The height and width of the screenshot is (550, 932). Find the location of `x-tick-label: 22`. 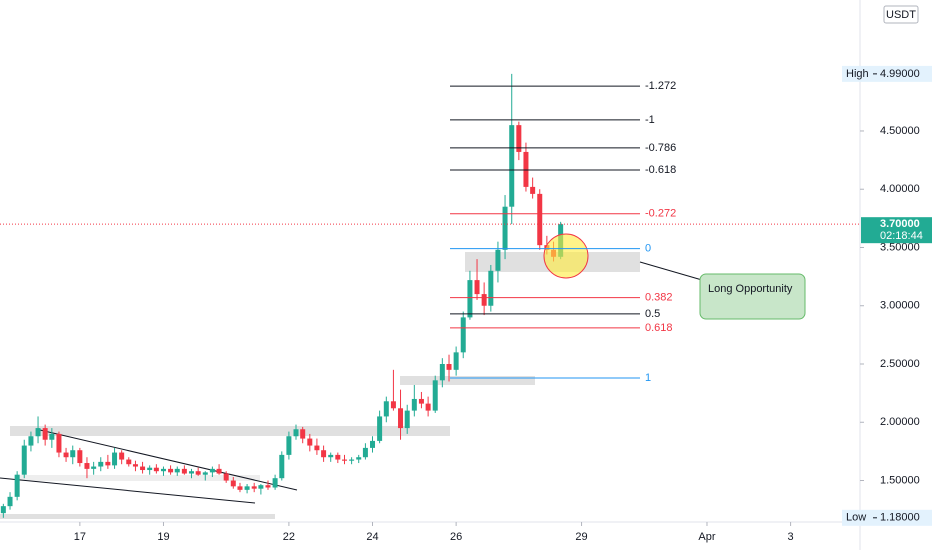

x-tick-label: 22 is located at coordinates (289, 537).